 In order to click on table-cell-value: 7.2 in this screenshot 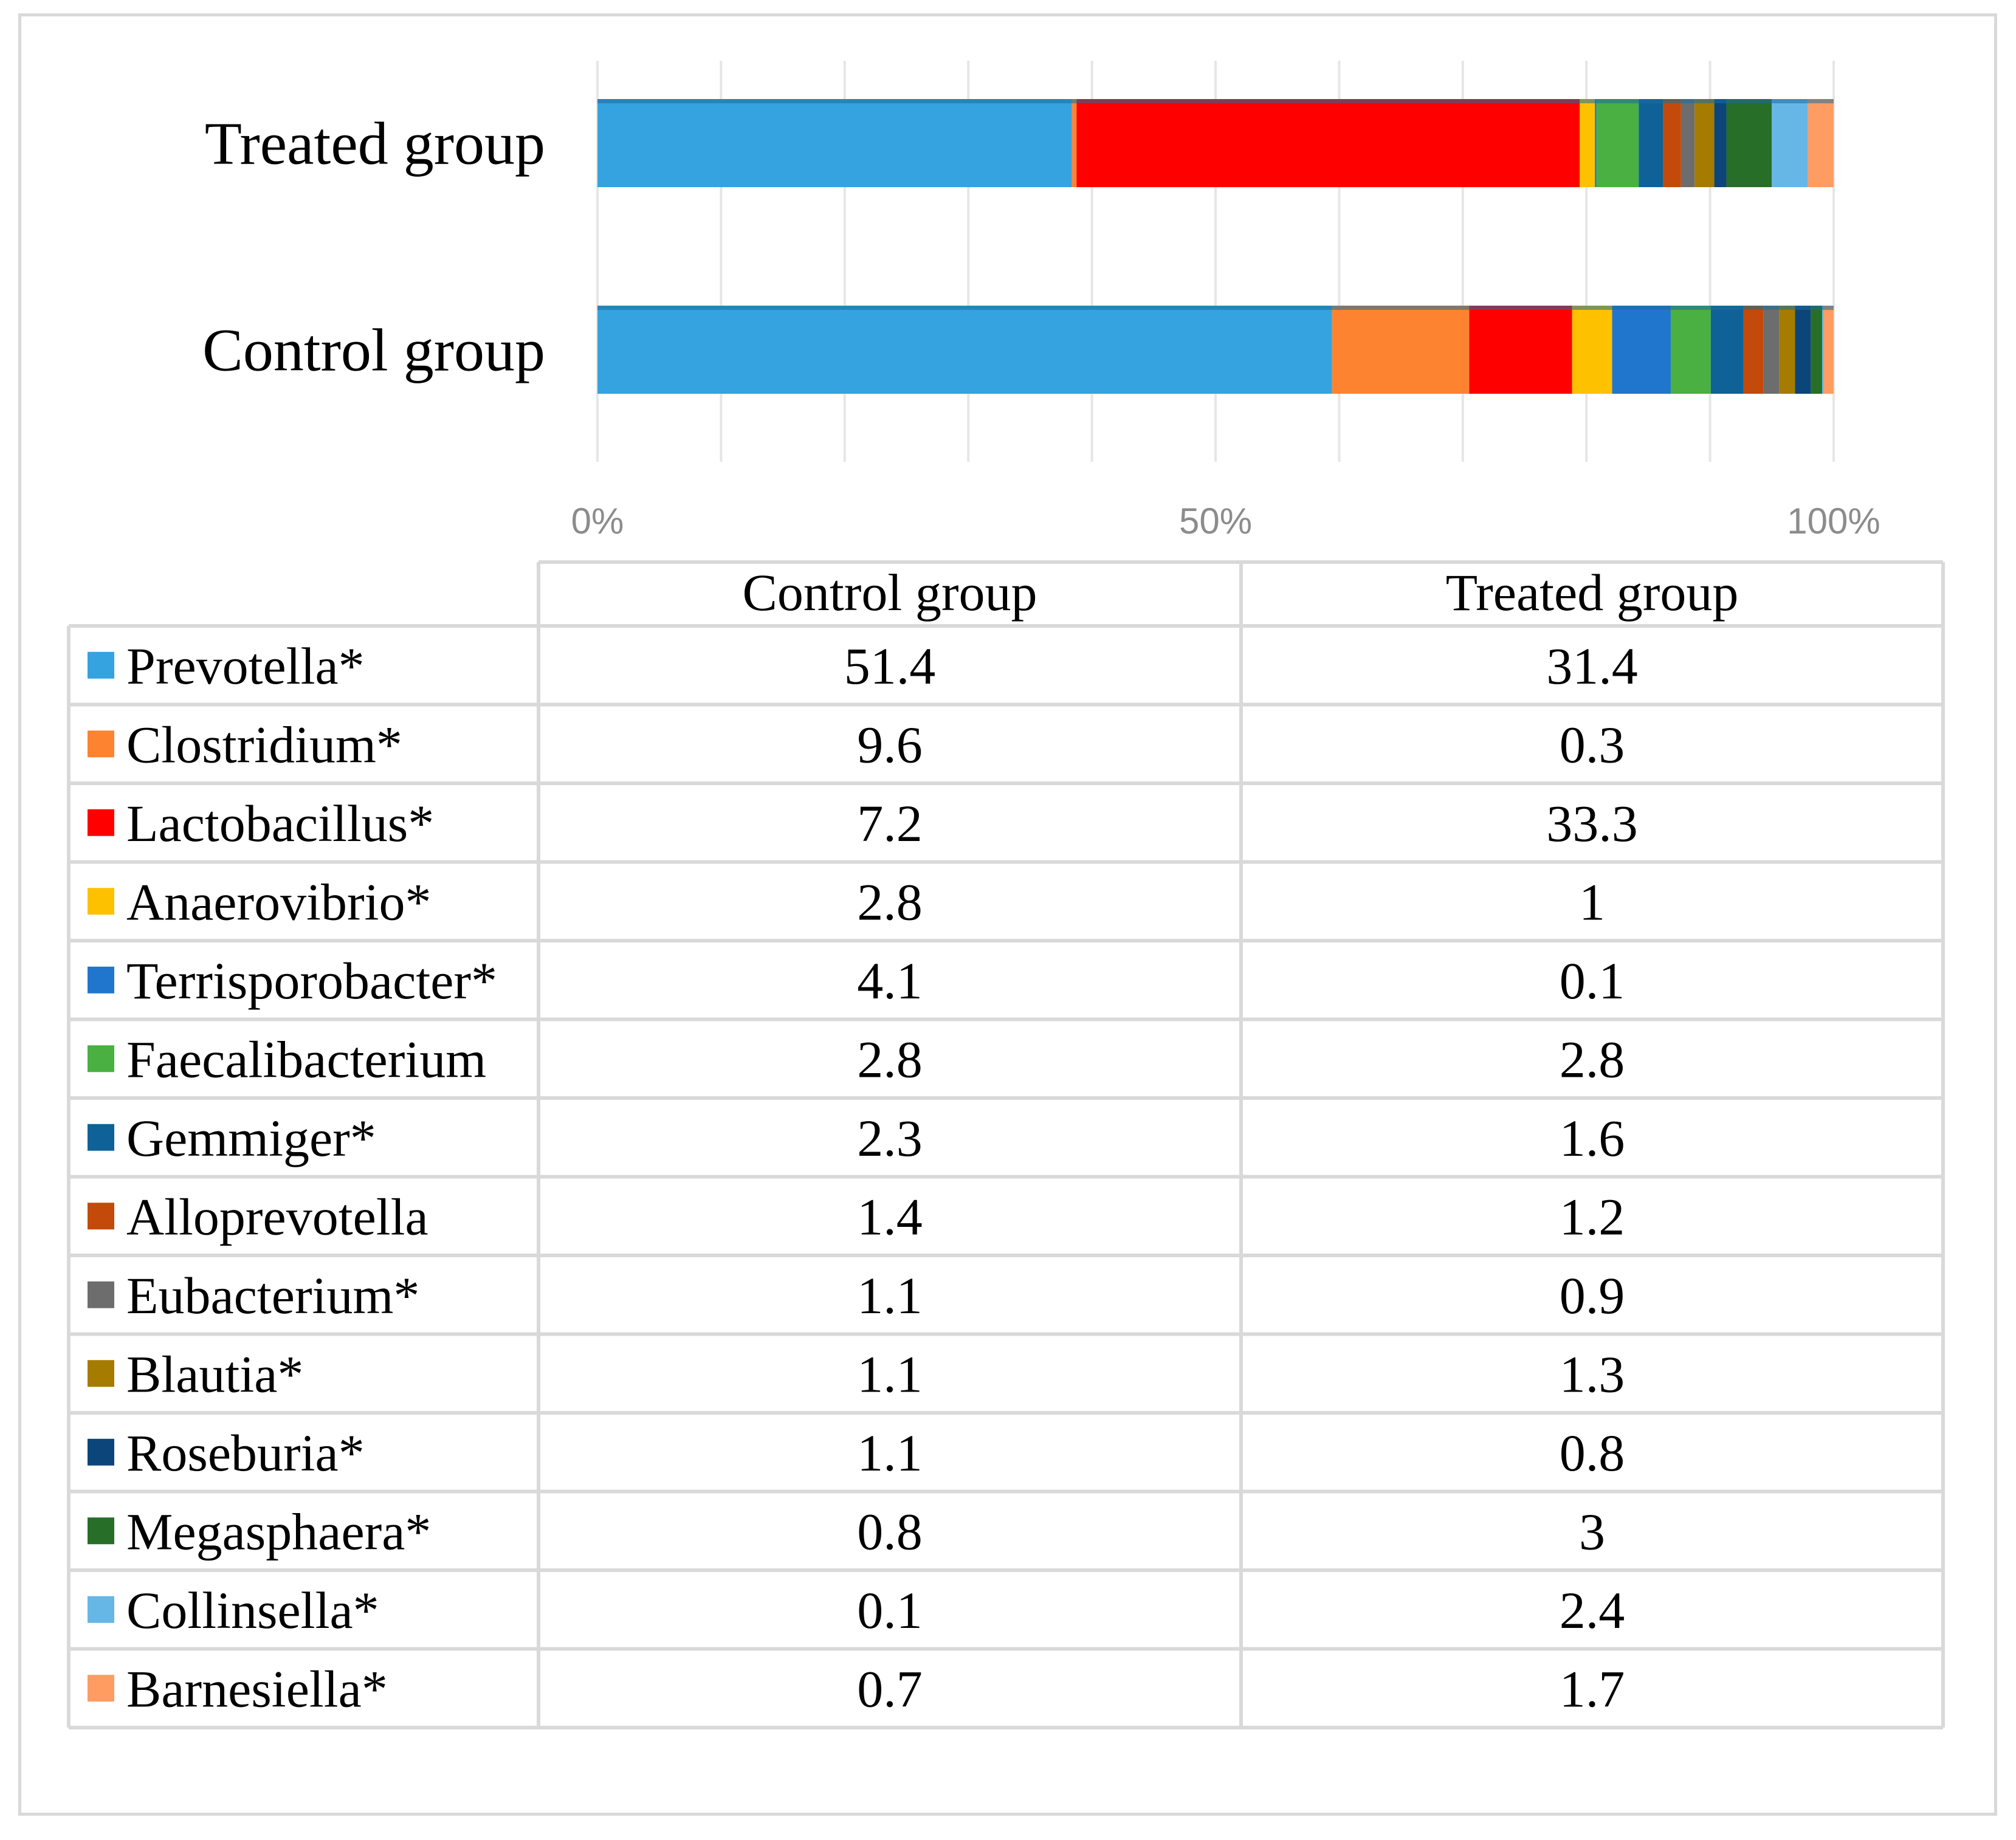, I will do `click(890, 824)`.